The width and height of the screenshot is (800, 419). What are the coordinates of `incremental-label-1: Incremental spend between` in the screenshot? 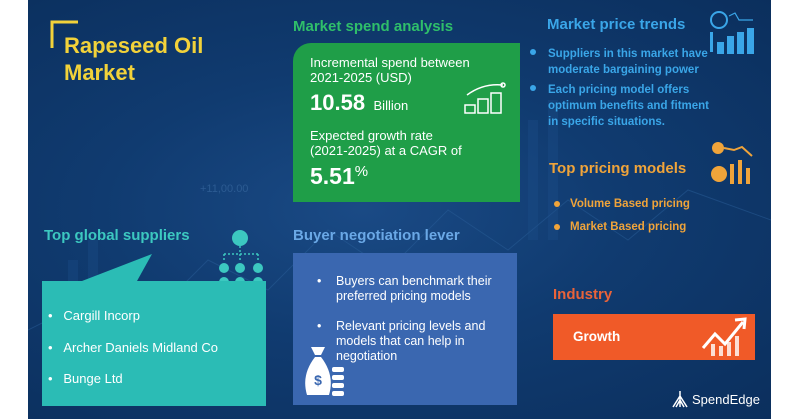 It's located at (390, 62).